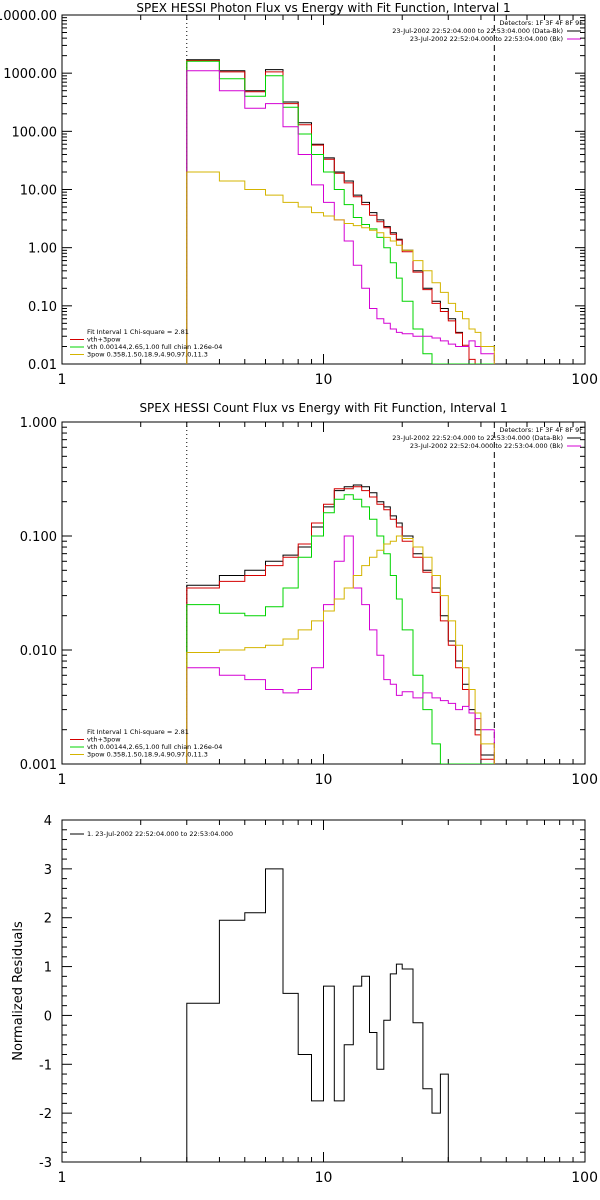 The height and width of the screenshot is (1200, 600). Describe the element at coordinates (35, 132) in the screenshot. I see `y-tick-label: 100.00` at that location.